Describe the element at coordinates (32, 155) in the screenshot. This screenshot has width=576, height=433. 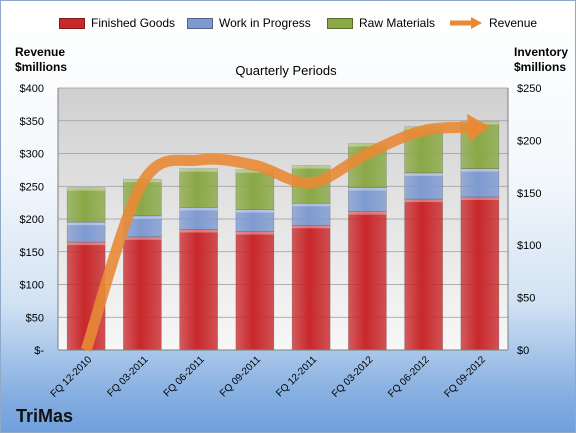
I see `left-tick-label: $300` at that location.